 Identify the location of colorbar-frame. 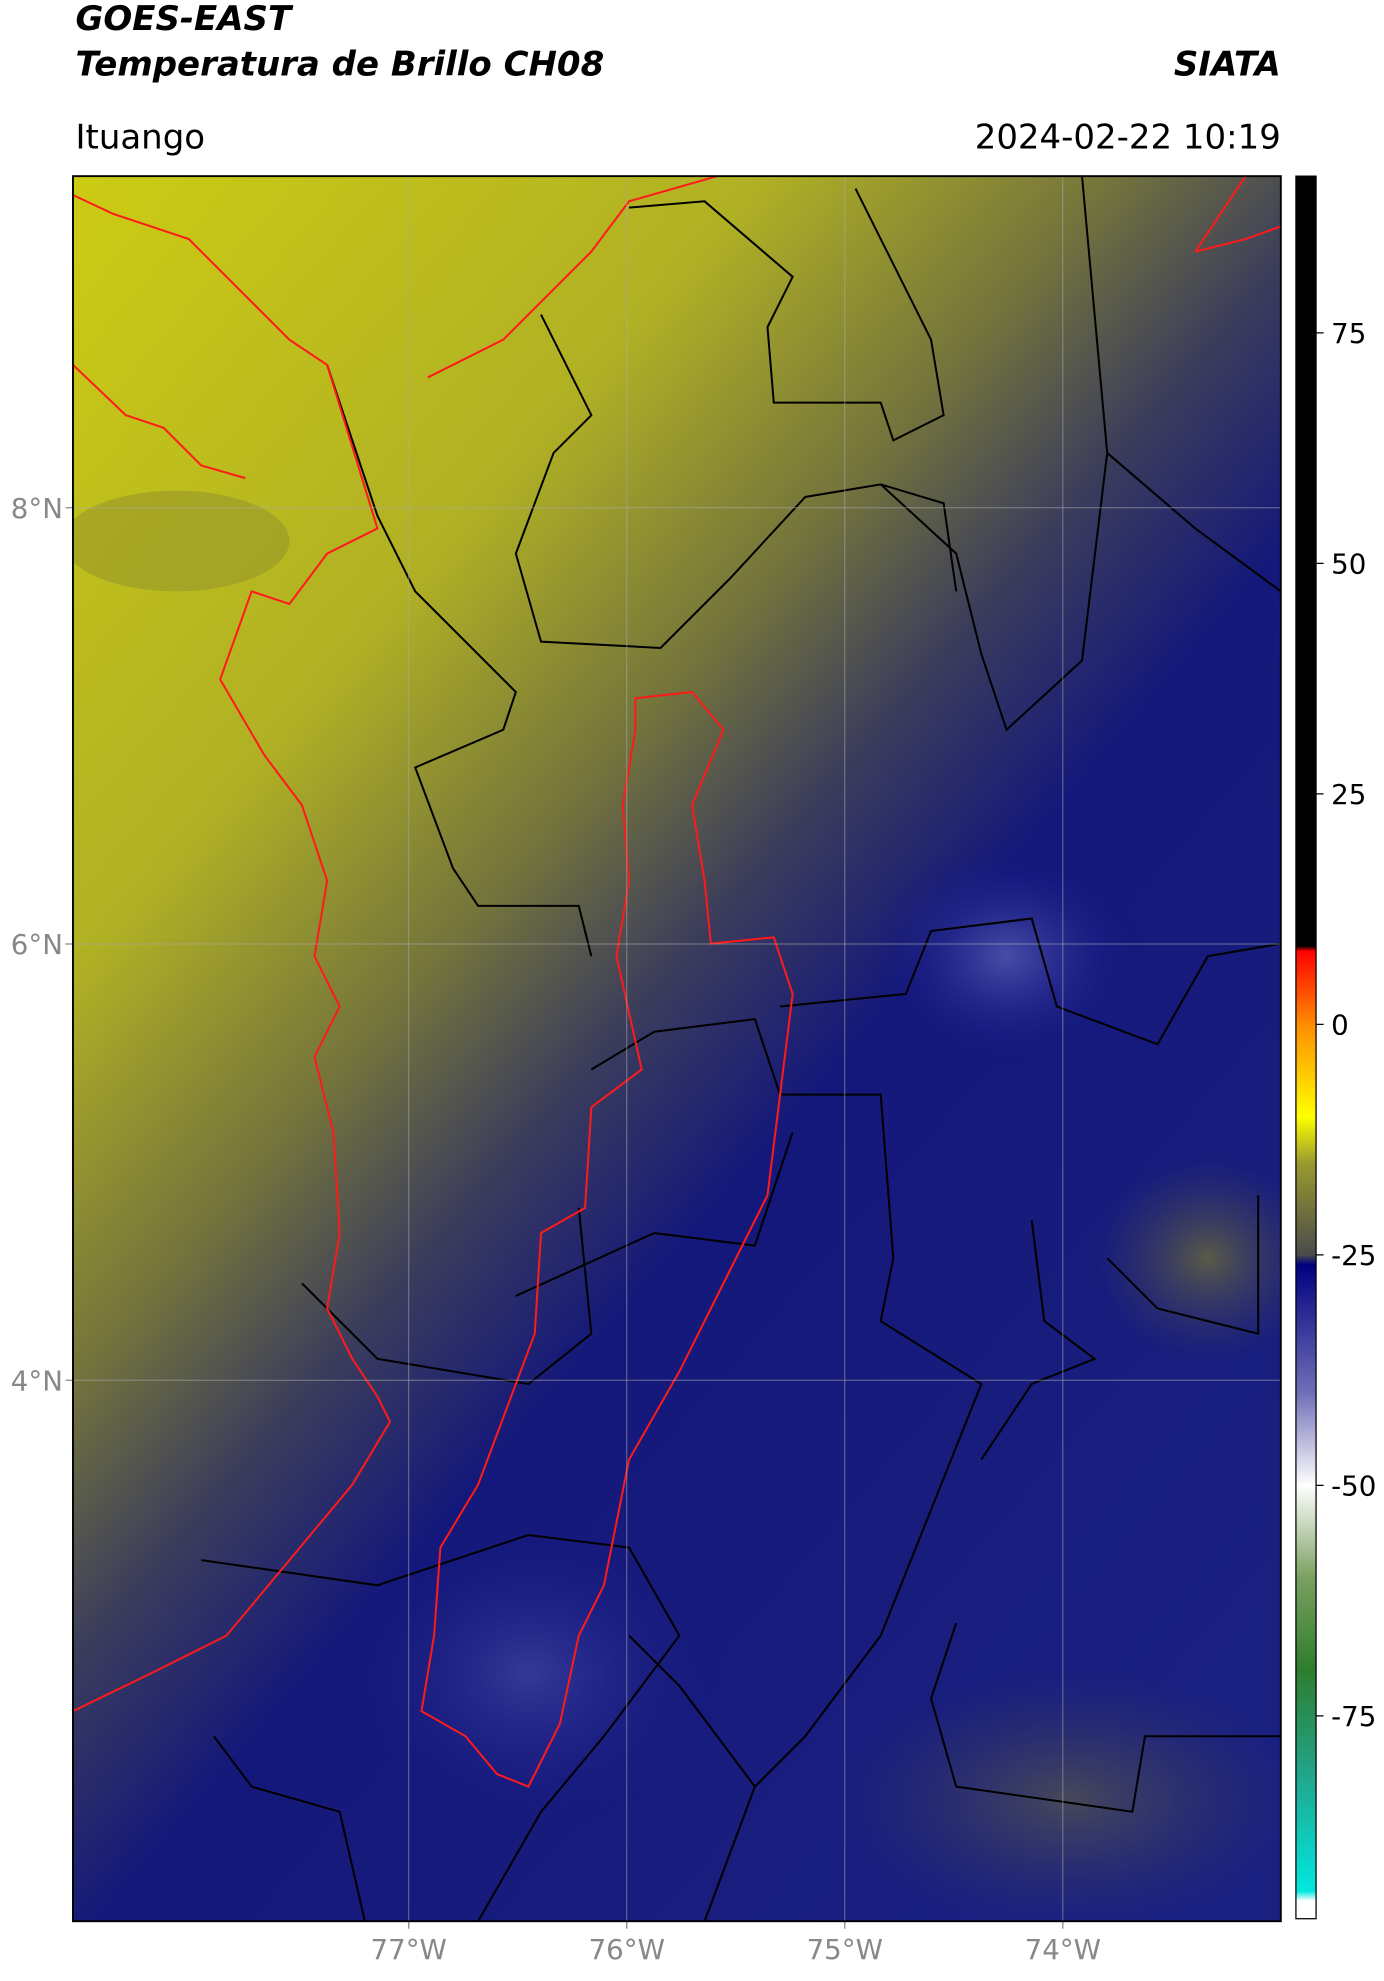
(1306, 1047).